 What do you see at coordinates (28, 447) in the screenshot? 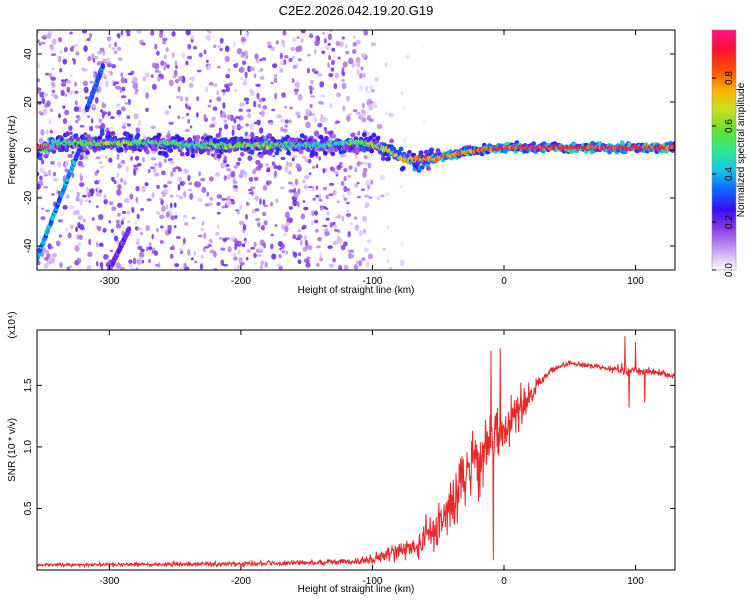
I see `y-tick-label: 1.0` at bounding box center [28, 447].